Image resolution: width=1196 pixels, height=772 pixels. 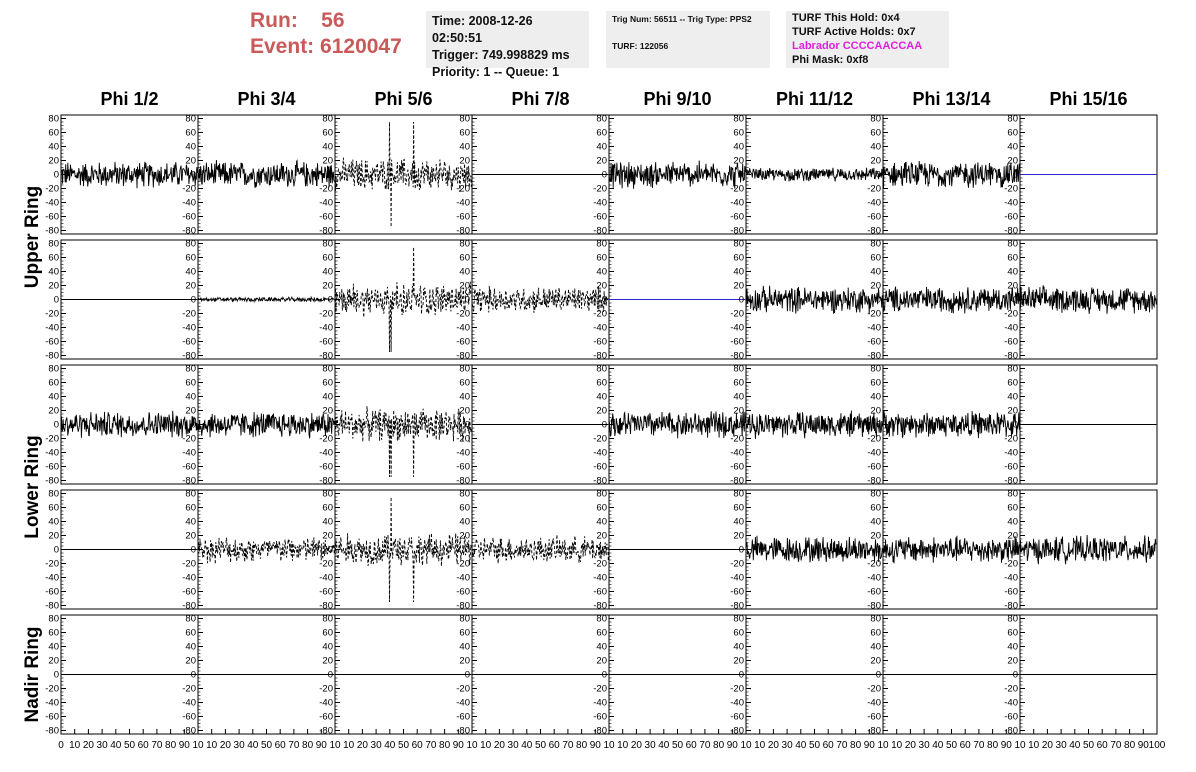 What do you see at coordinates (349, 745) in the screenshot?
I see `x-tick-label-c3-0: 10` at bounding box center [349, 745].